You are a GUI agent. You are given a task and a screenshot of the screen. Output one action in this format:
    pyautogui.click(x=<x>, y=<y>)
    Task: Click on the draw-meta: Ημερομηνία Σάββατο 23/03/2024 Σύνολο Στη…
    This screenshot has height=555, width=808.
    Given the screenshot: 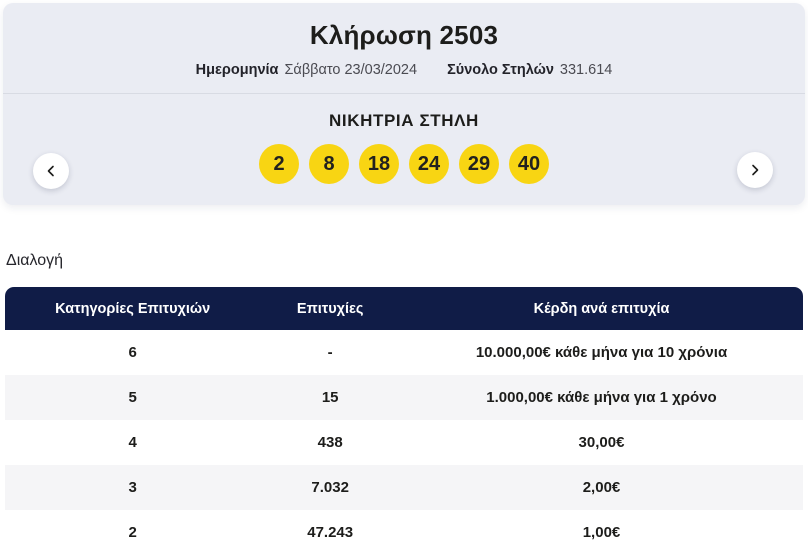 What is the action you would take?
    pyautogui.click(x=404, y=70)
    